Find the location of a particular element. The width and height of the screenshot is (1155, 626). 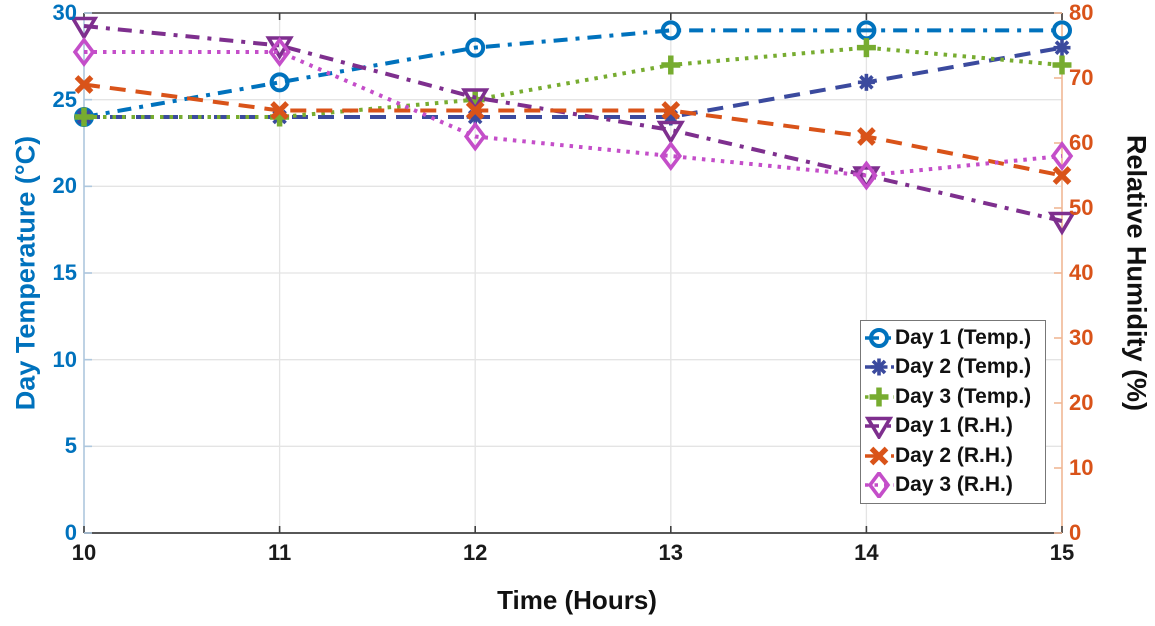

x-axis-label: Time (Hours) is located at coordinates (577, 600).